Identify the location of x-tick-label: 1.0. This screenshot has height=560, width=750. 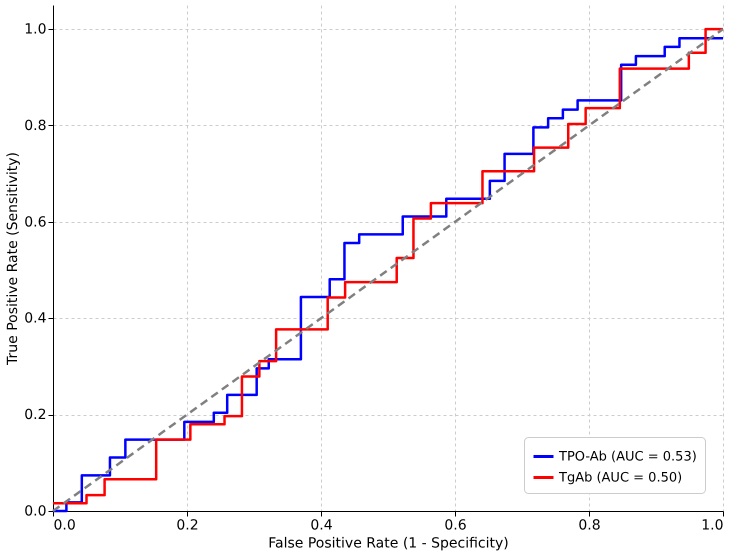
(712, 526).